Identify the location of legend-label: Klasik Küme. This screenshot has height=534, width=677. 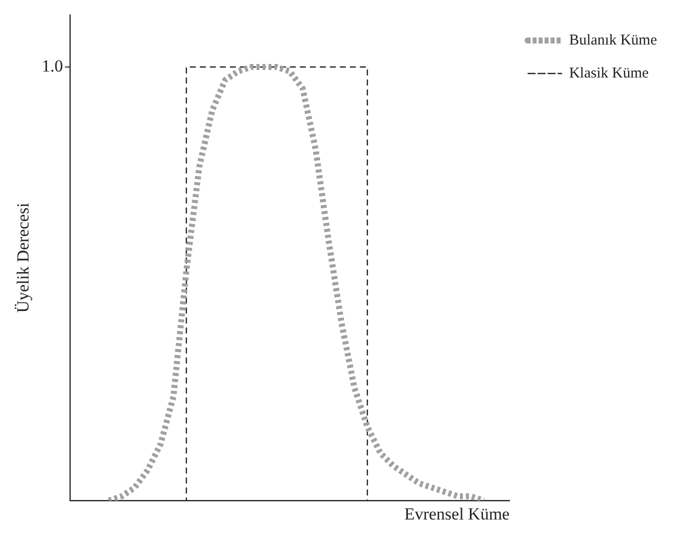
(609, 73).